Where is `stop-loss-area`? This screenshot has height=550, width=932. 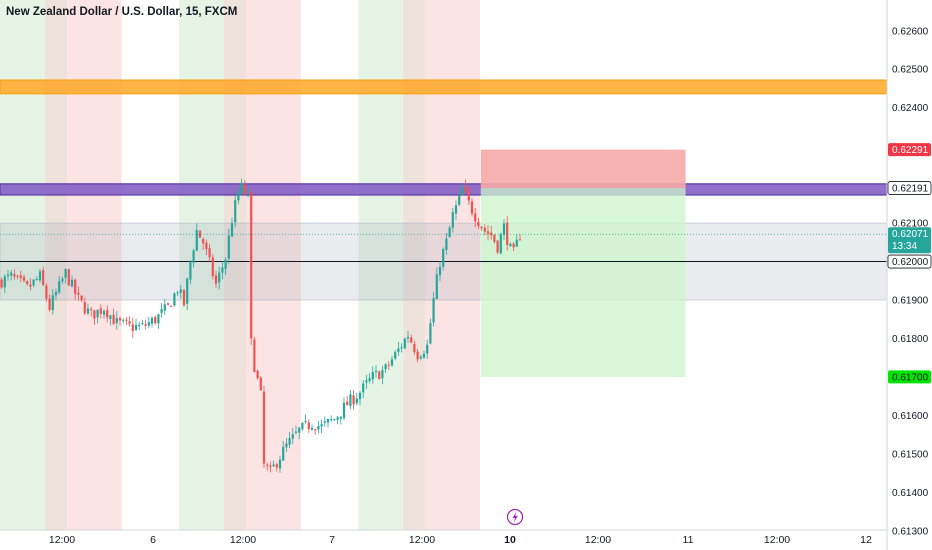
stop-loss-area is located at coordinates (583, 169).